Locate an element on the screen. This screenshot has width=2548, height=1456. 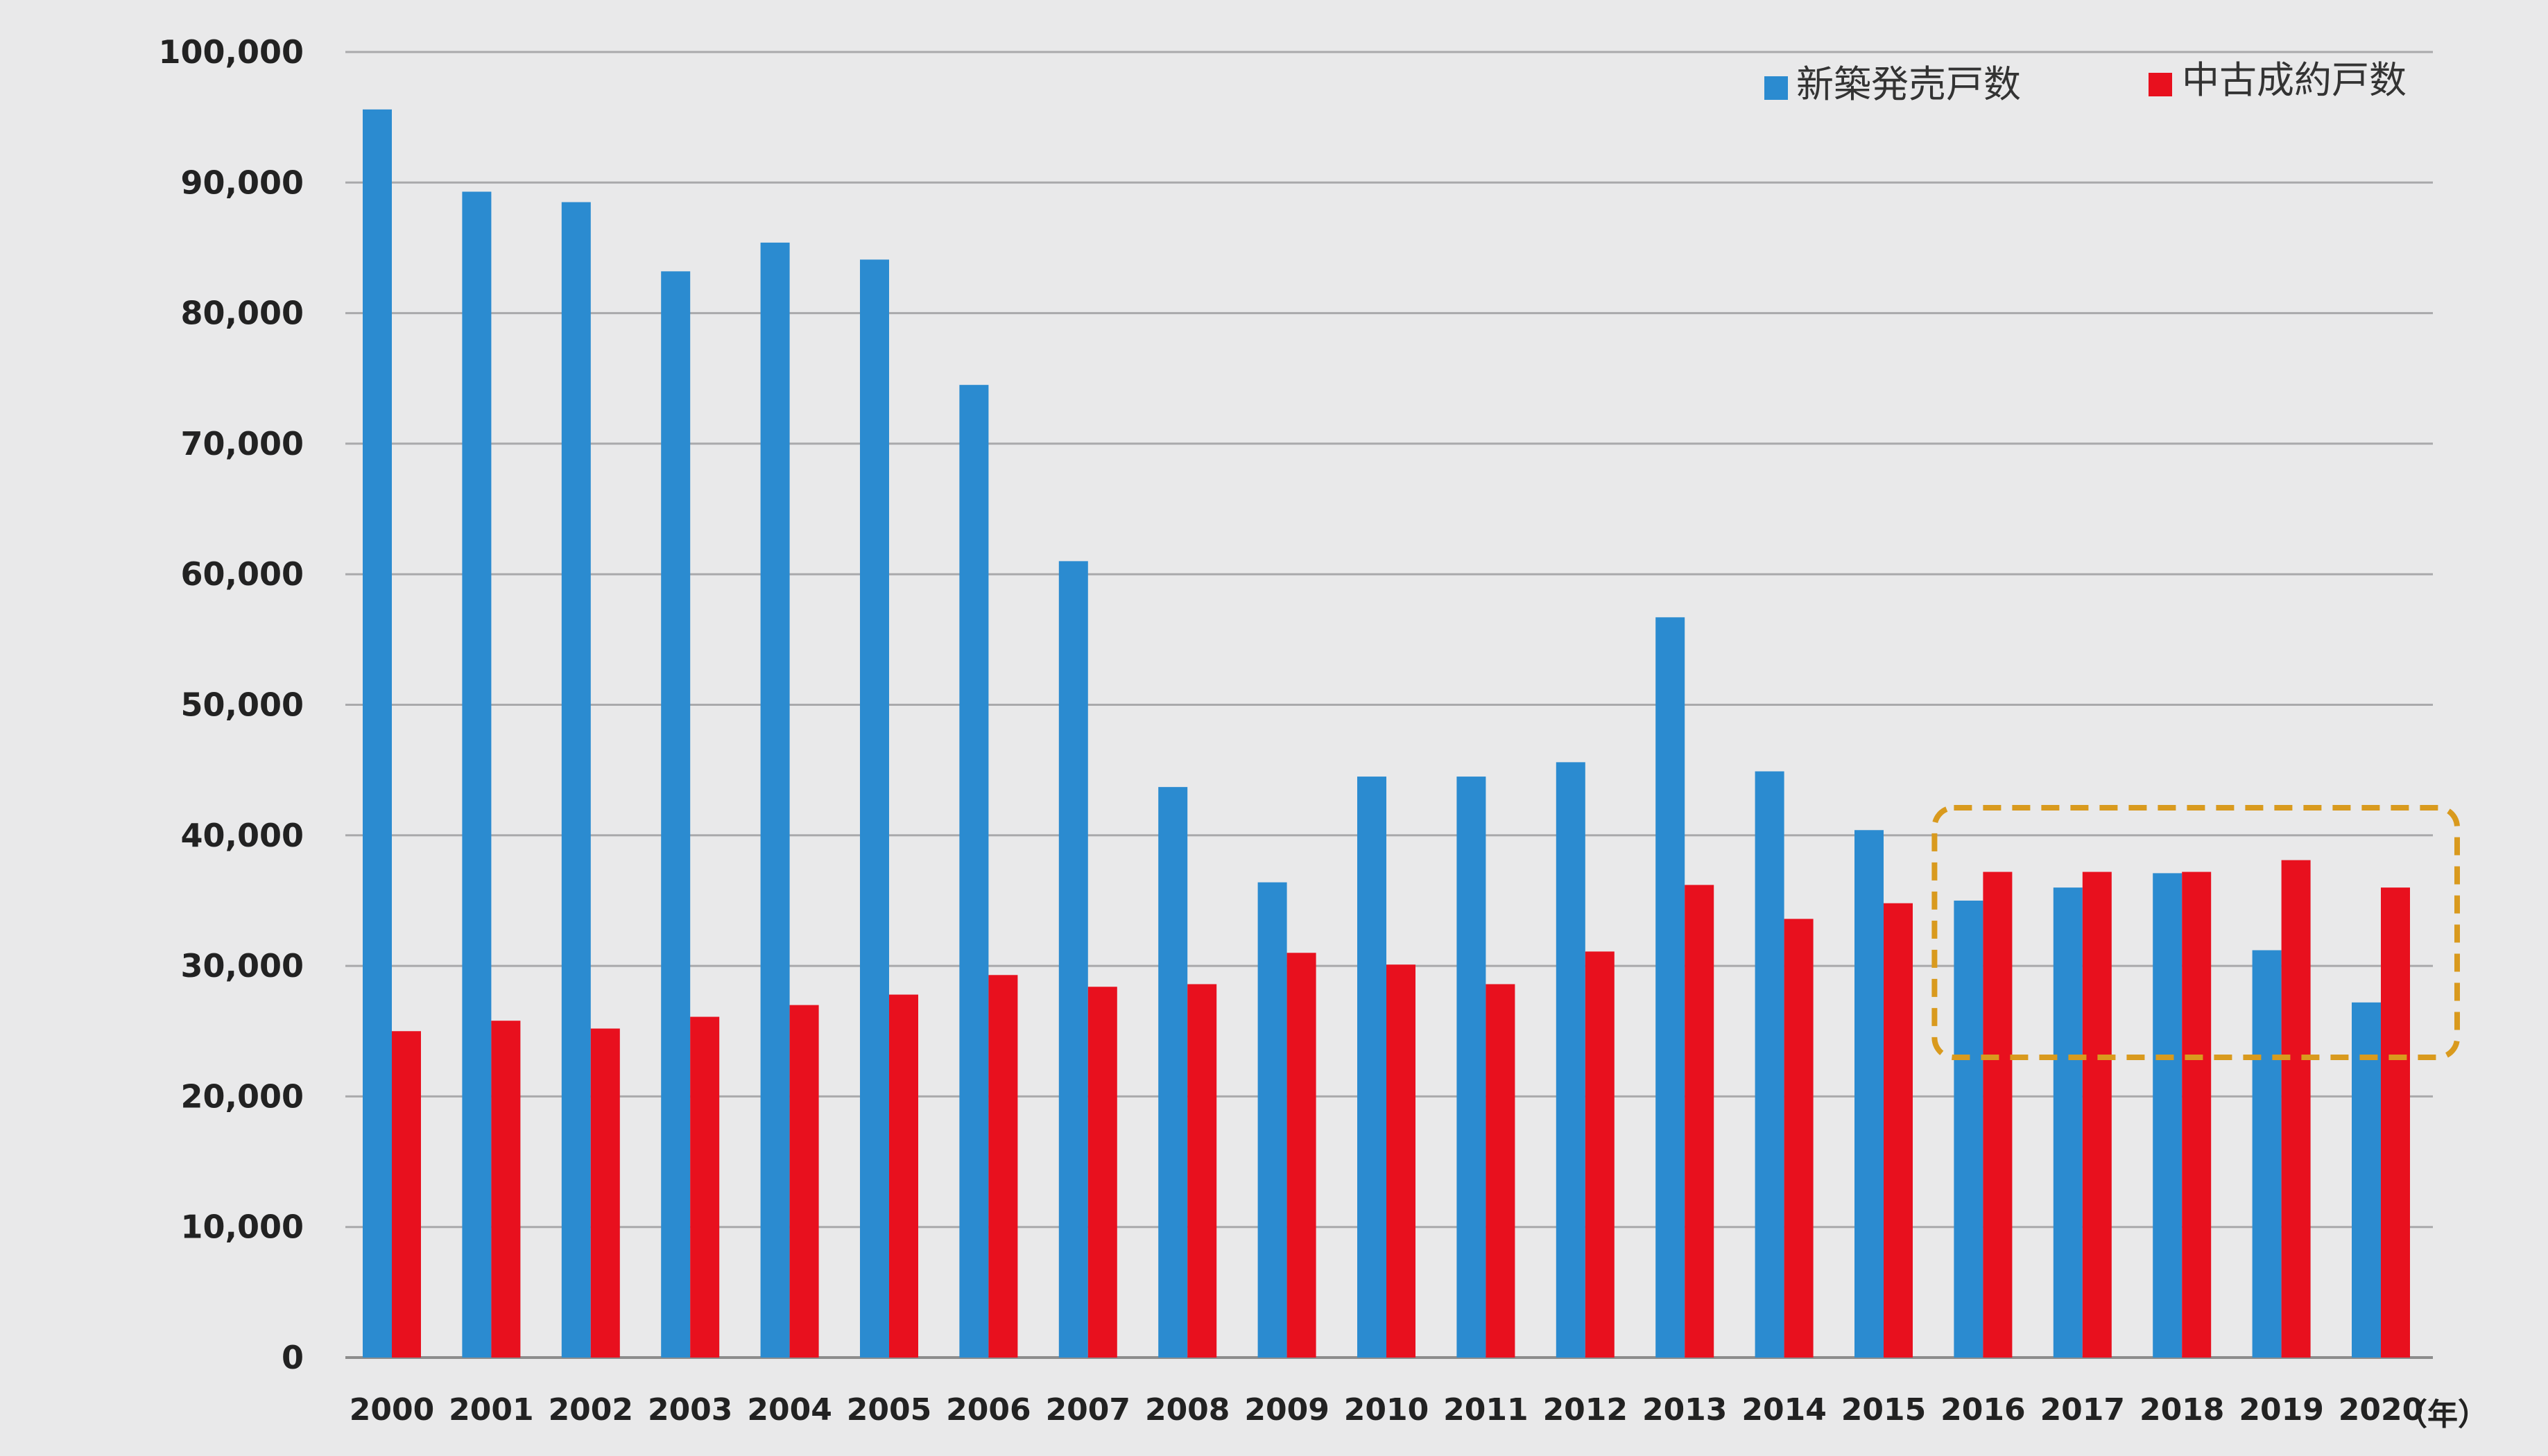
highlight is located at coordinates (2195, 932).